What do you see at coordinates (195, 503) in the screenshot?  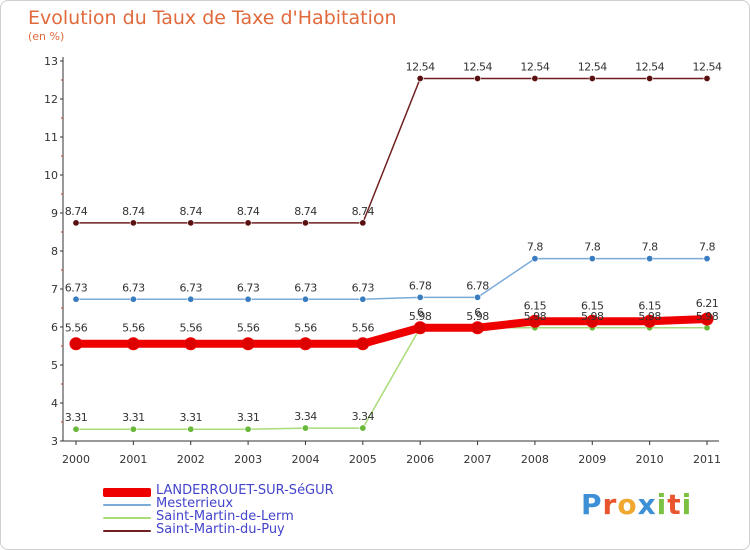 I see `legend-label: Mesterrieux` at bounding box center [195, 503].